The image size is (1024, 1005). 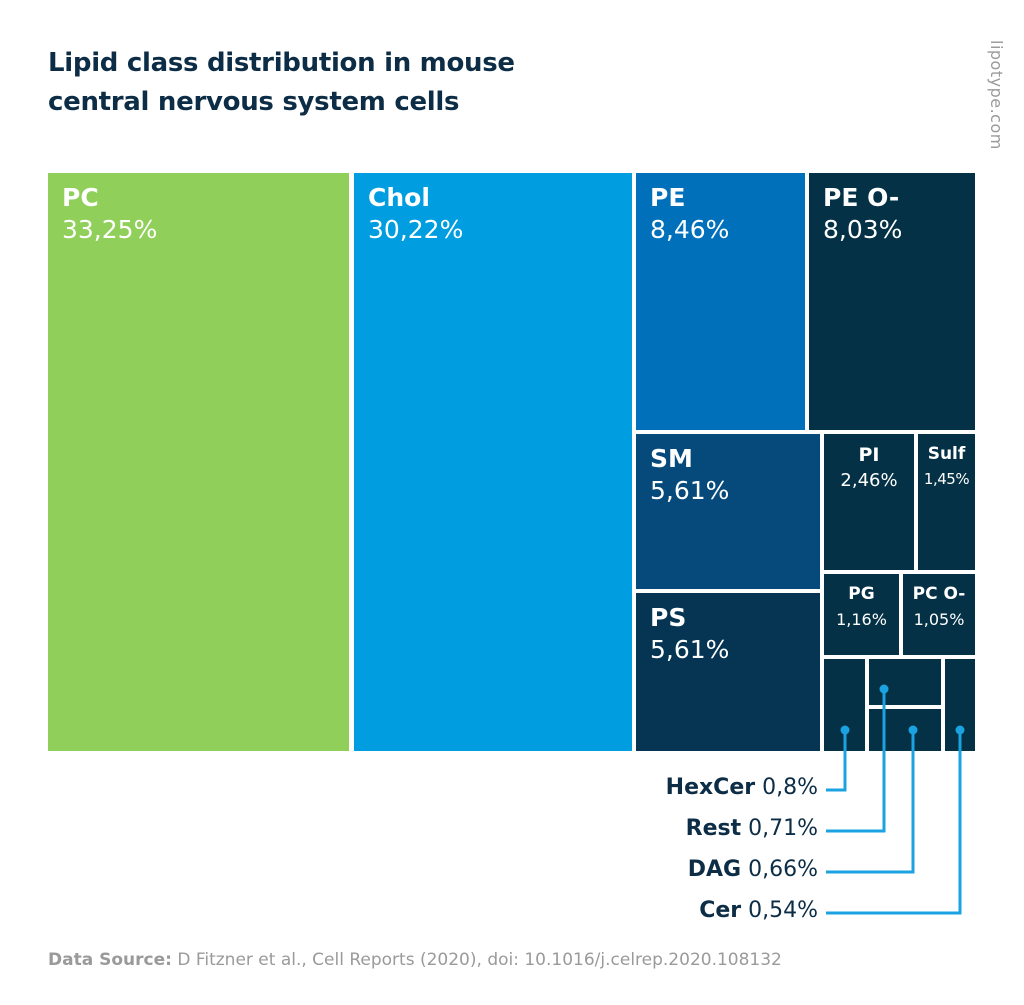 I want to click on callout-rest: Rest 0,71%, so click(x=752, y=829).